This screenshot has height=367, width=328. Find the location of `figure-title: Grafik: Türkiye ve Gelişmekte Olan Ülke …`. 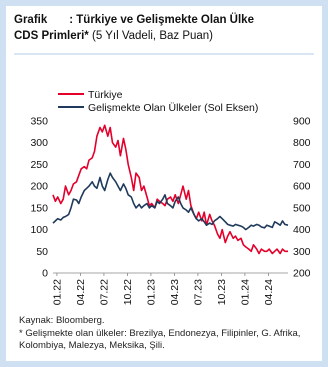

figure-title: Grafik: Türkiye ve Gelişmekte Olan Ülke … is located at coordinates (164, 28).